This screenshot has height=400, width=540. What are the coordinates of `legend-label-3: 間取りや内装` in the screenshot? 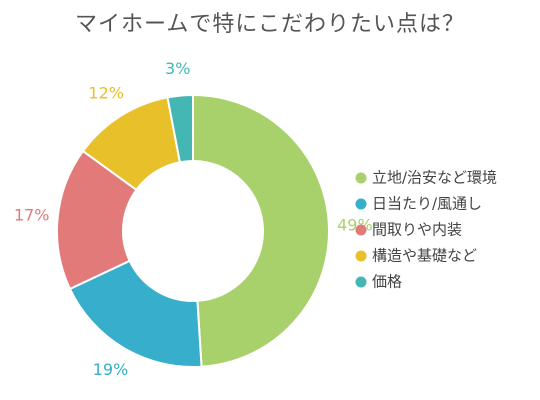 It's located at (417, 230).